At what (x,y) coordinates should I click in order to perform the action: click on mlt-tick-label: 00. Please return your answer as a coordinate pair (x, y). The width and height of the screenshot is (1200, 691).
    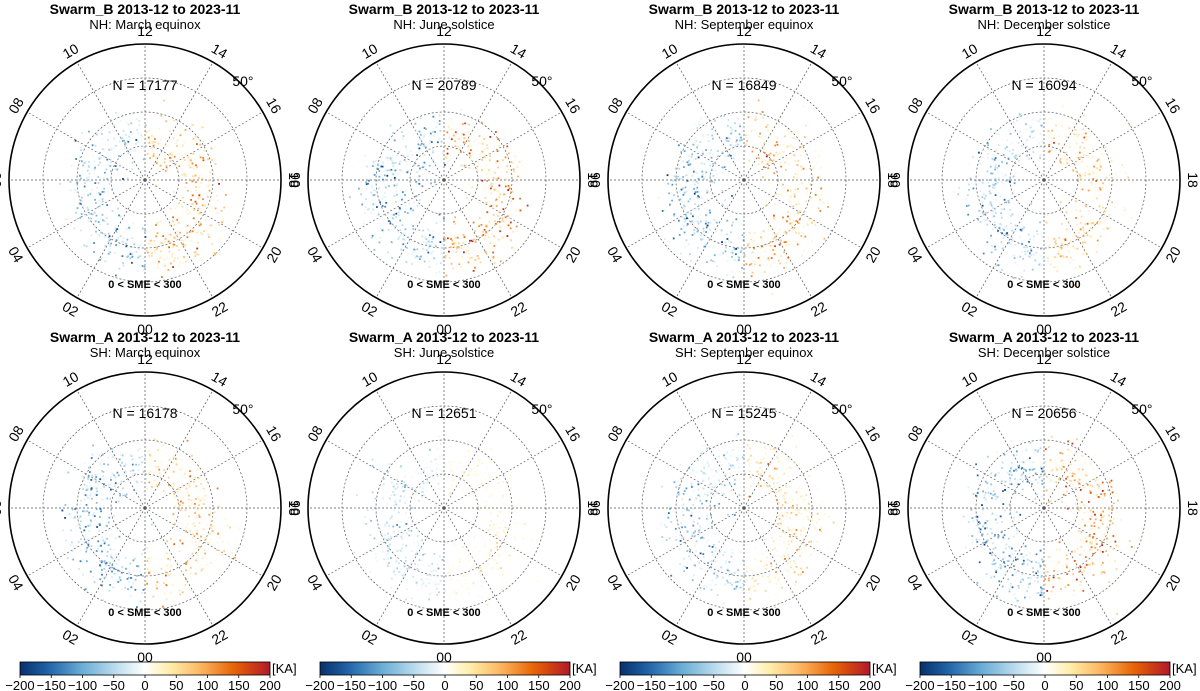
    Looking at the image, I should click on (744, 657).